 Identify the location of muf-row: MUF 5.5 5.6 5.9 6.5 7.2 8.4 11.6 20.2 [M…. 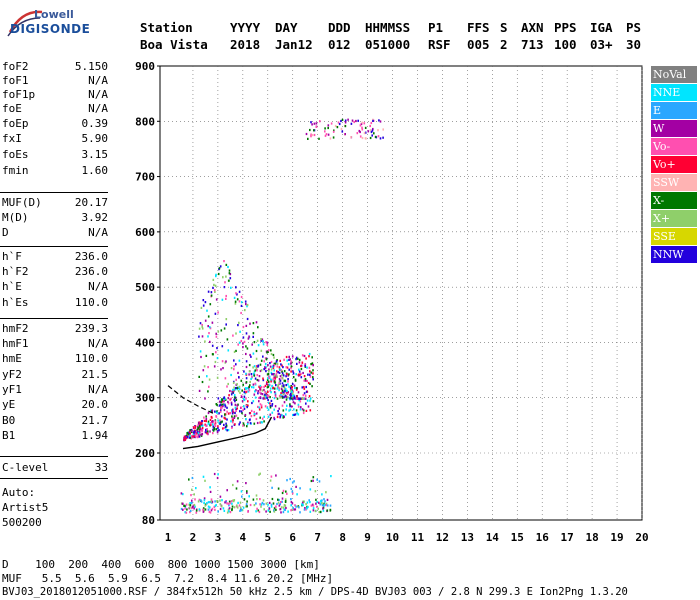
(168, 578).